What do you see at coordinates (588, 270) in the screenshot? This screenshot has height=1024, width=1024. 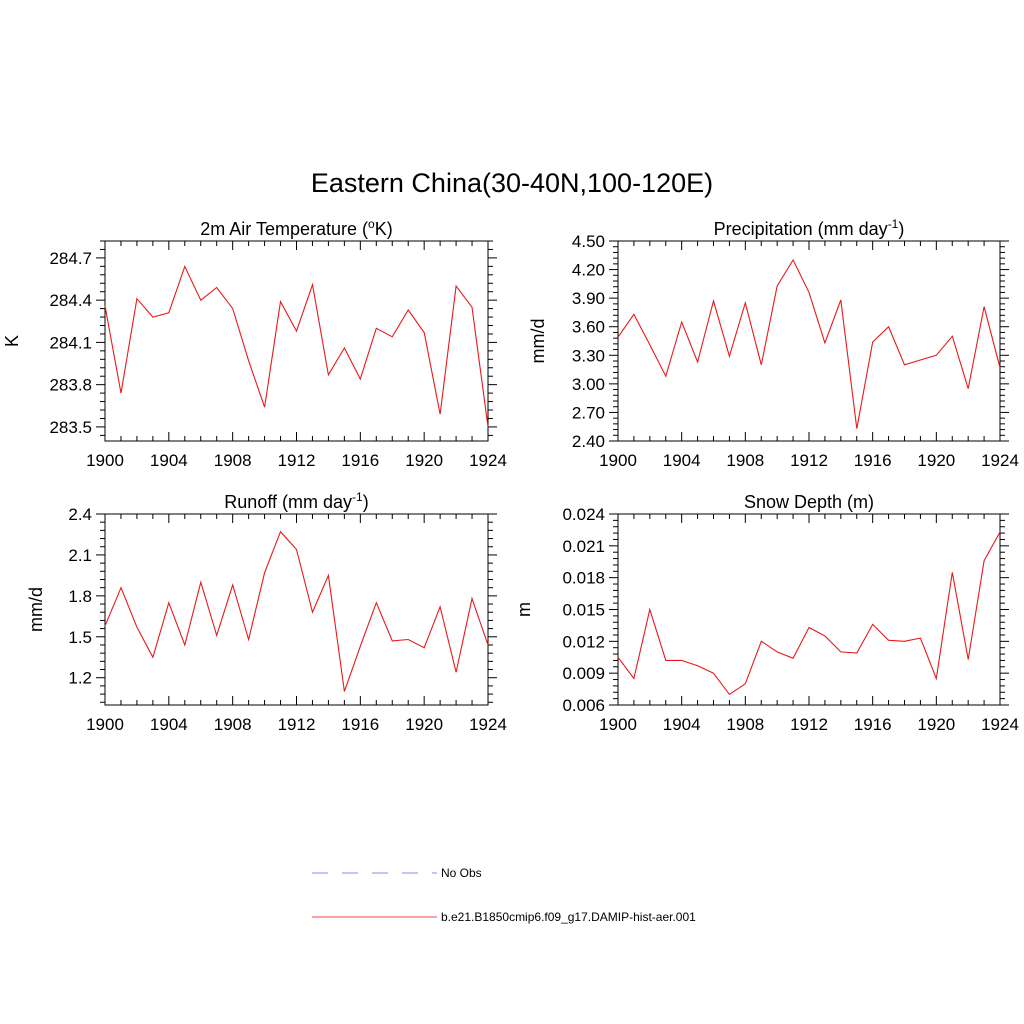 I see `y-tick-label: 4.20` at bounding box center [588, 270].